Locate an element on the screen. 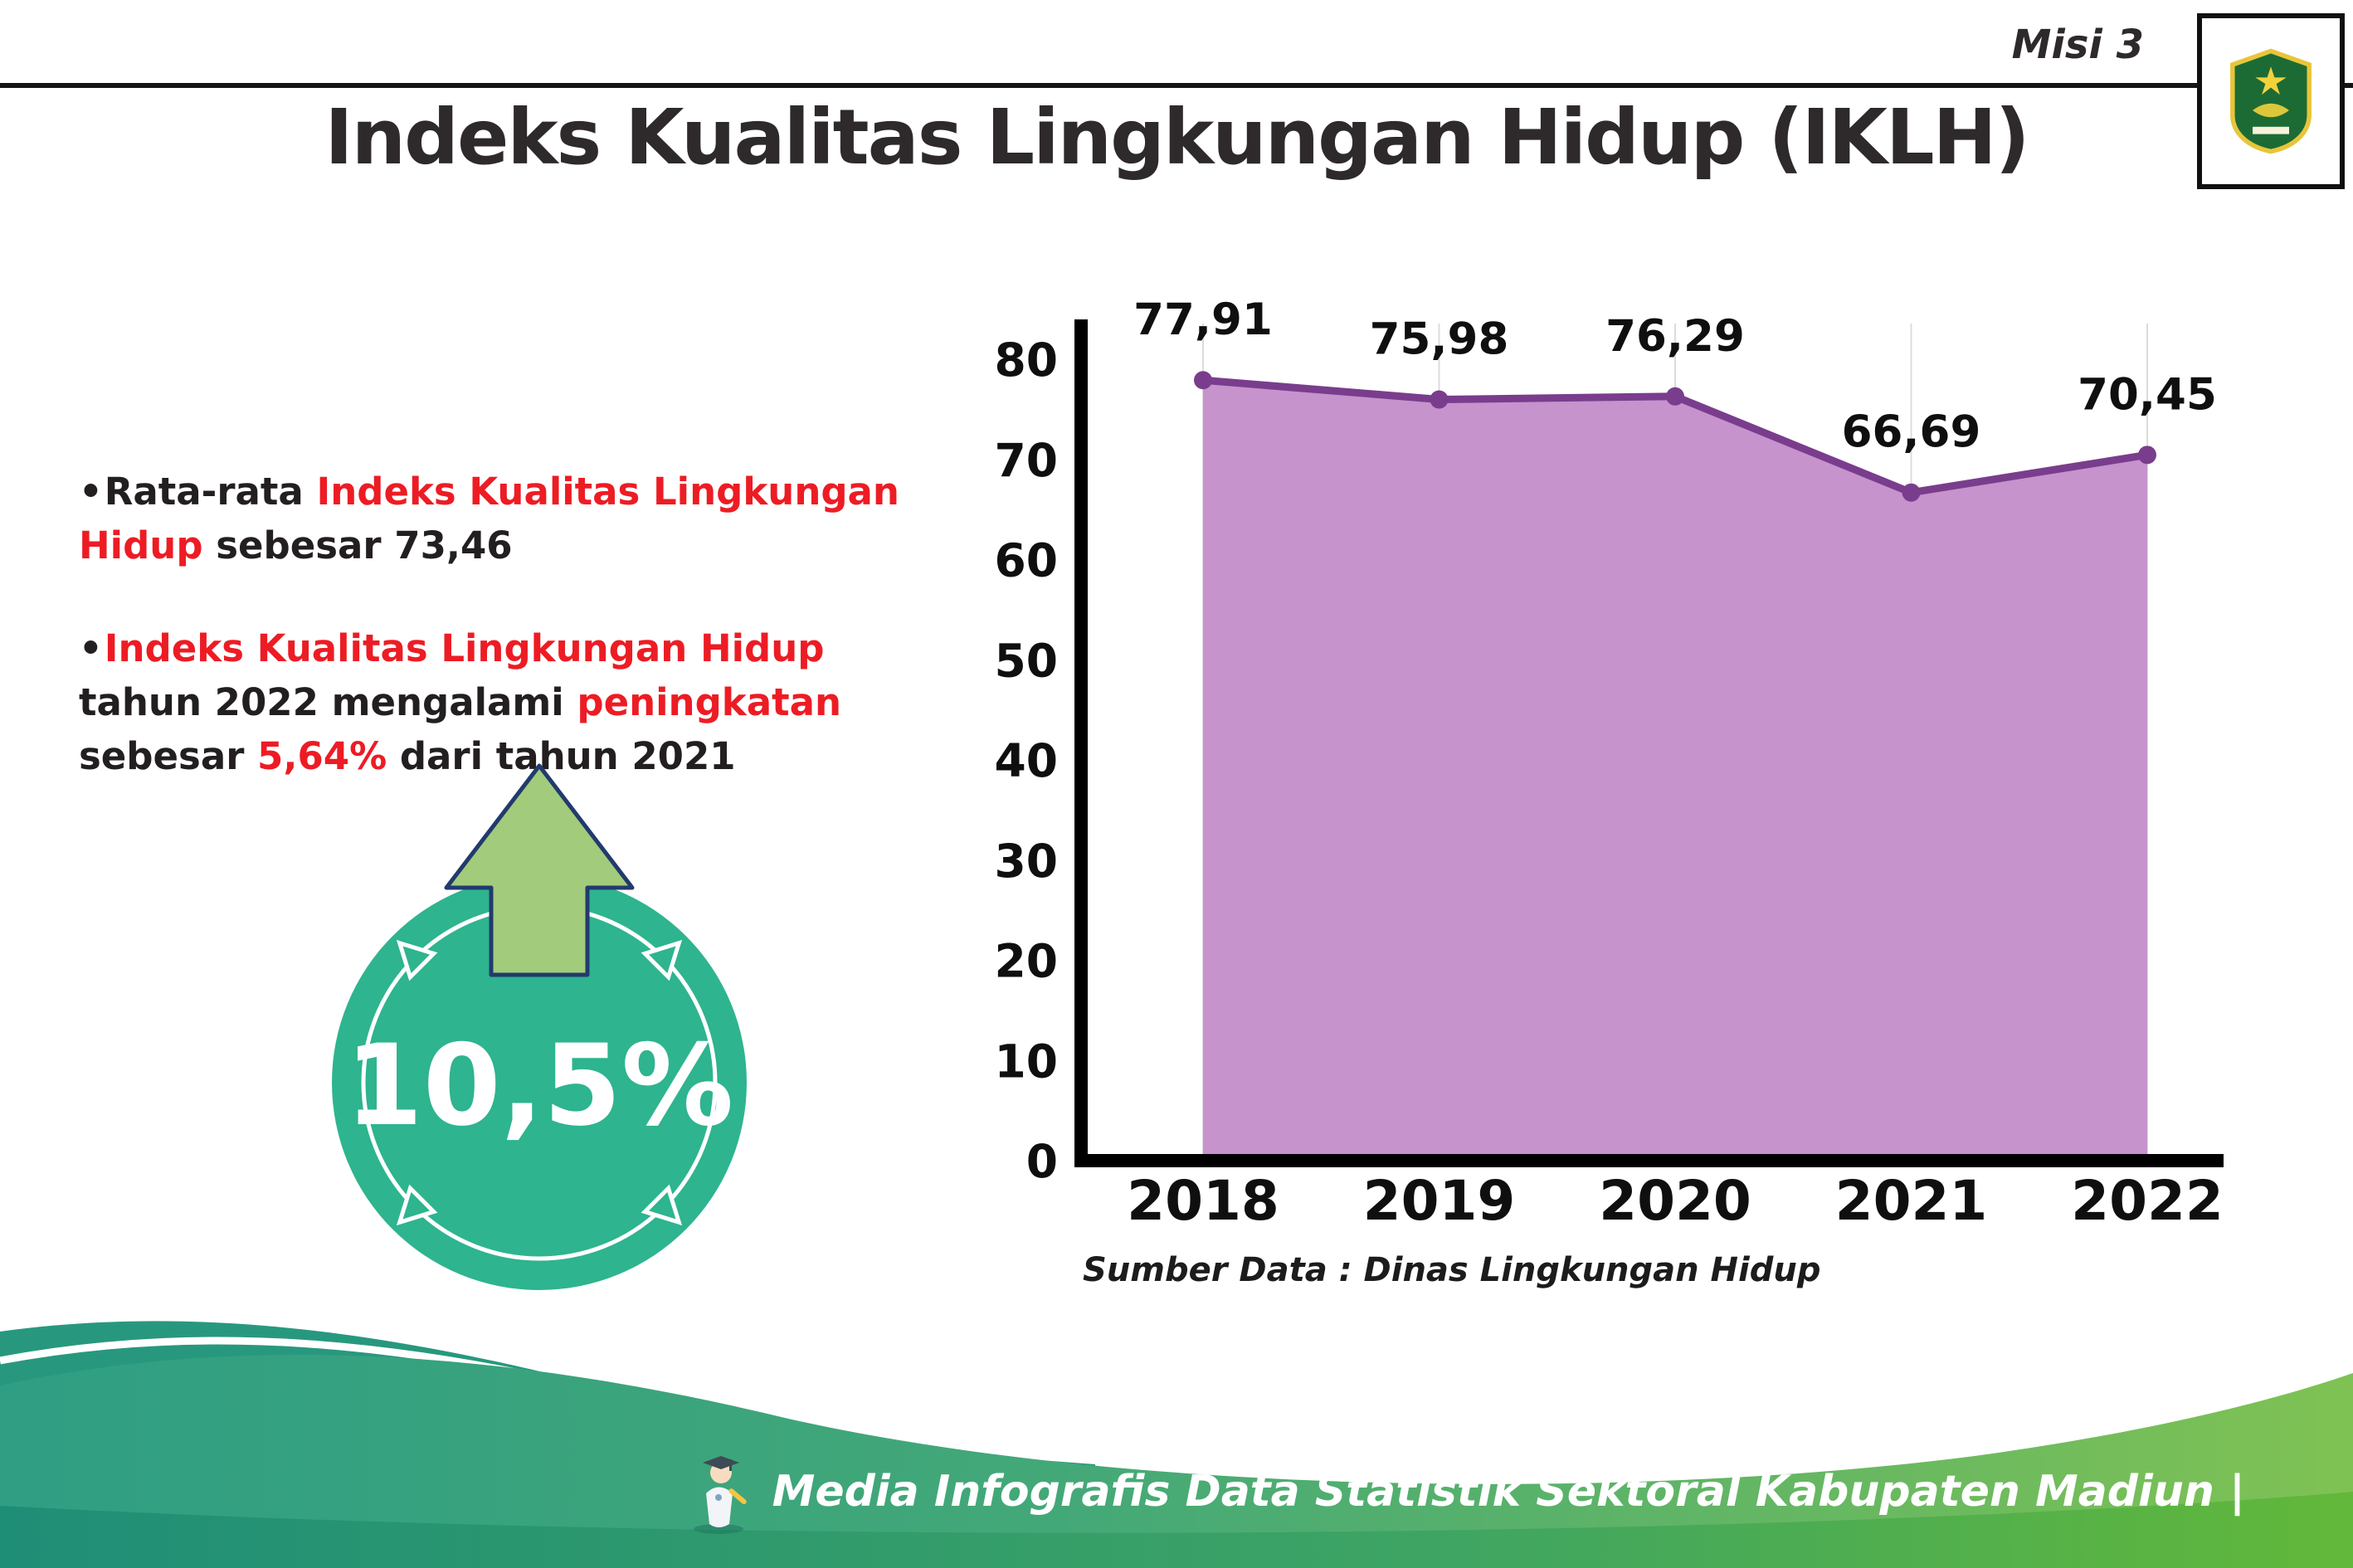 This screenshot has height=1568, width=2353. misi-label: Misi 3 is located at coordinates (2077, 45).